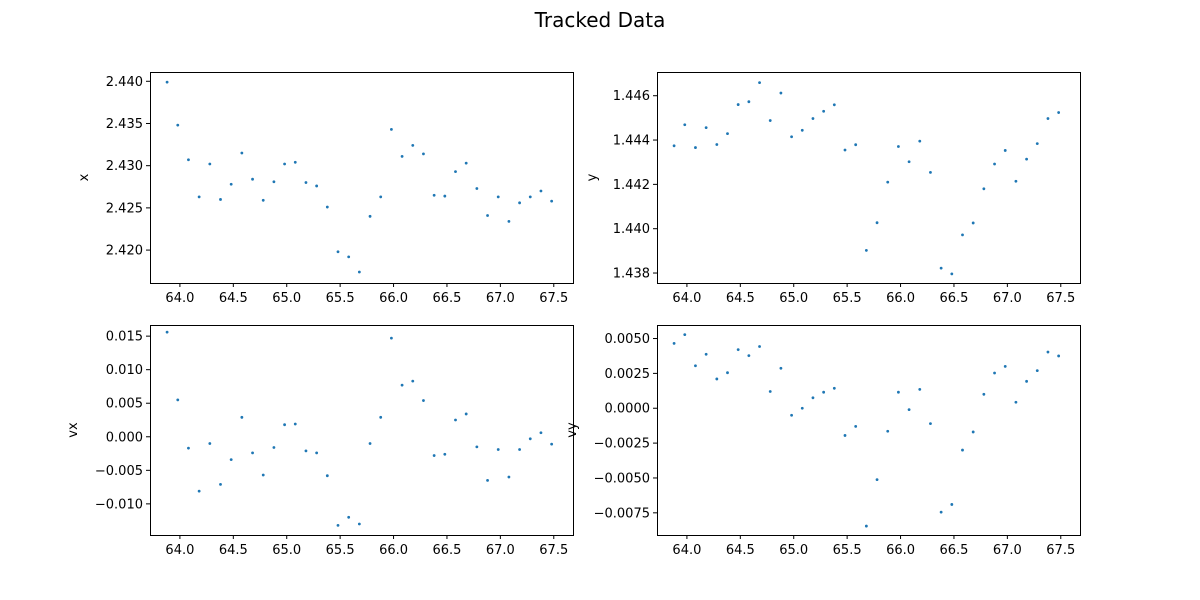  I want to click on y-tick-label: −0.005, so click(119, 471).